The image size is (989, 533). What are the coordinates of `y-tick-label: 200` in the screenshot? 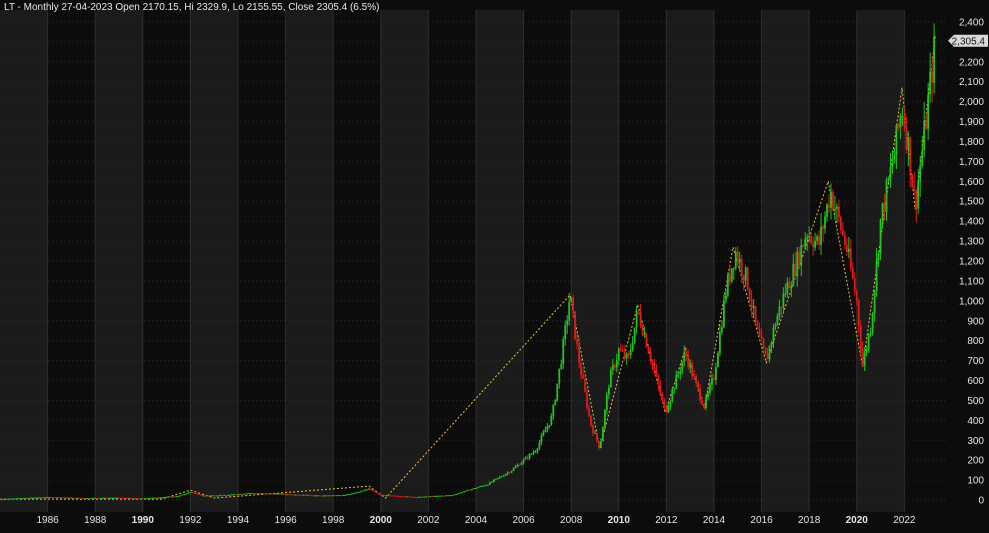 It's located at (975, 461).